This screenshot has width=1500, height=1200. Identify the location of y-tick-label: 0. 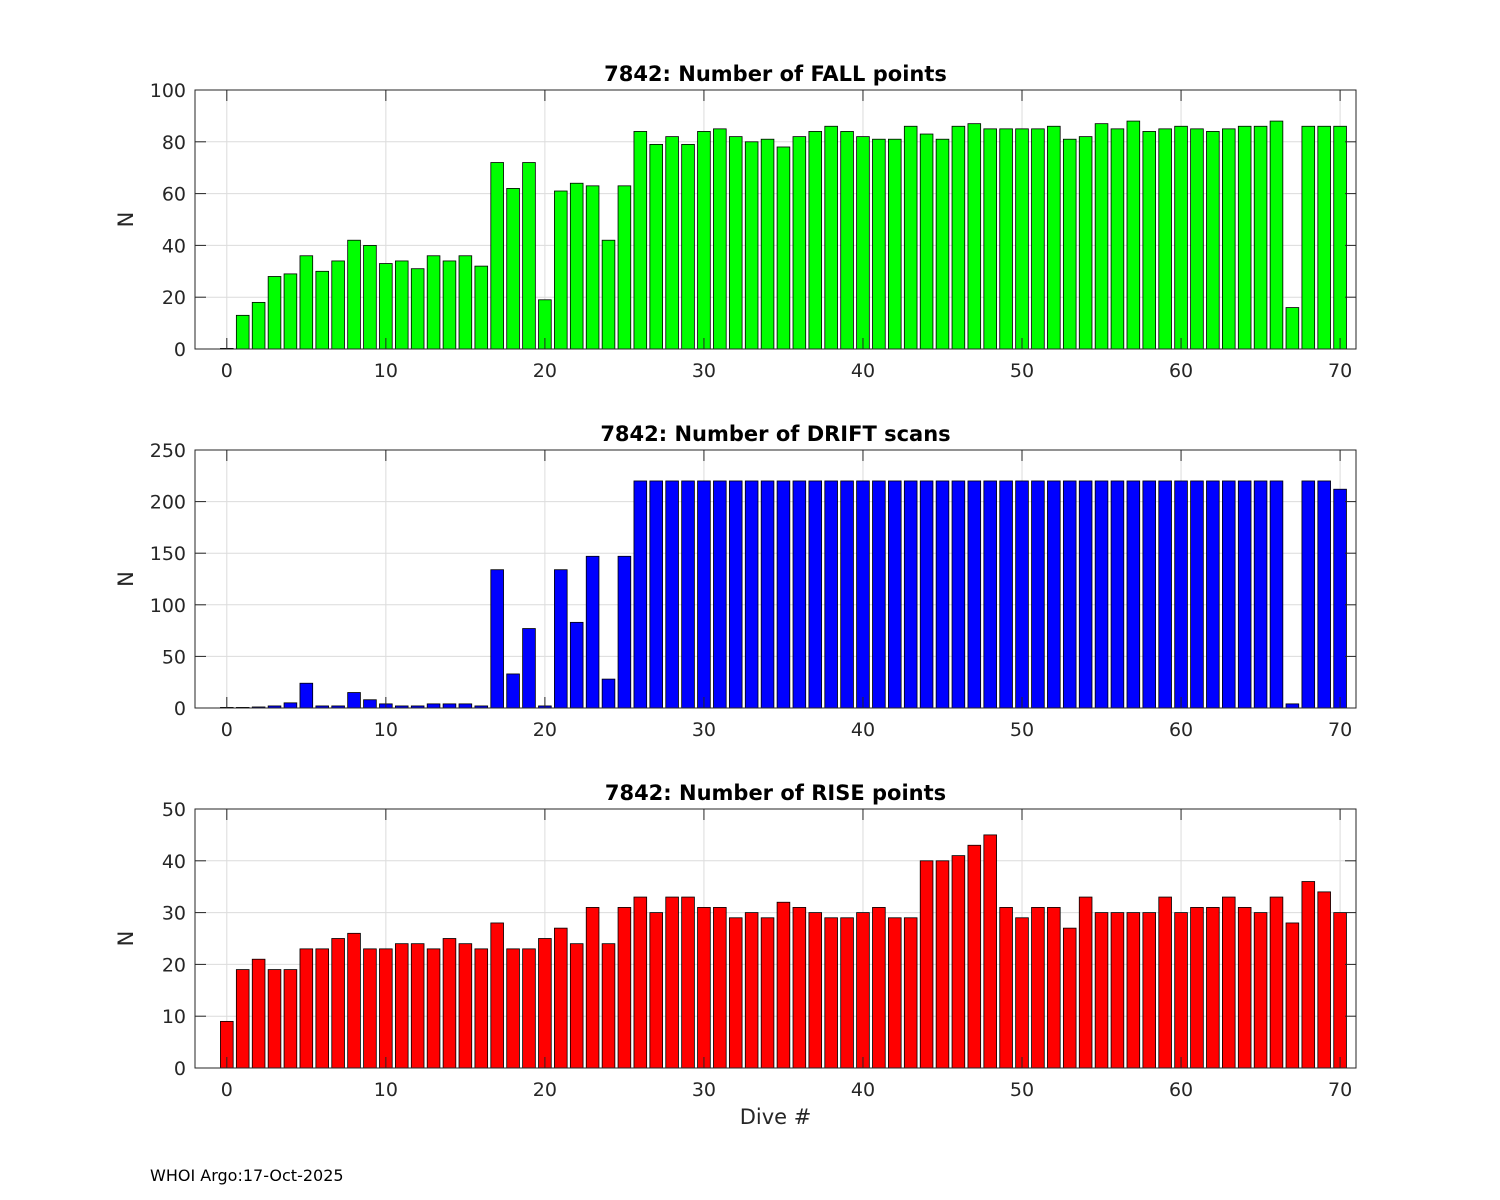
(180, 709).